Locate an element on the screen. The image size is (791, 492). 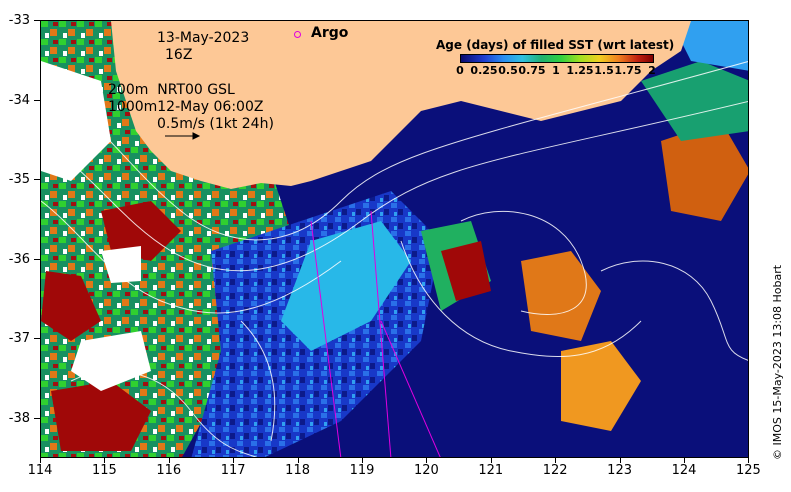
red-patch-e is located at coordinates (466, 271).